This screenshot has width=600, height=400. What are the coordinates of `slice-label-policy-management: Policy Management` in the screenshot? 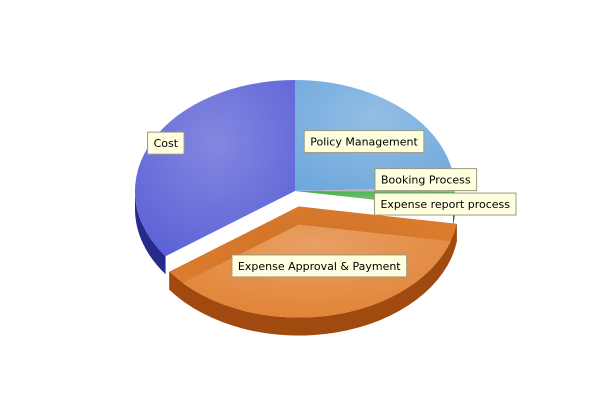 It's located at (364, 142).